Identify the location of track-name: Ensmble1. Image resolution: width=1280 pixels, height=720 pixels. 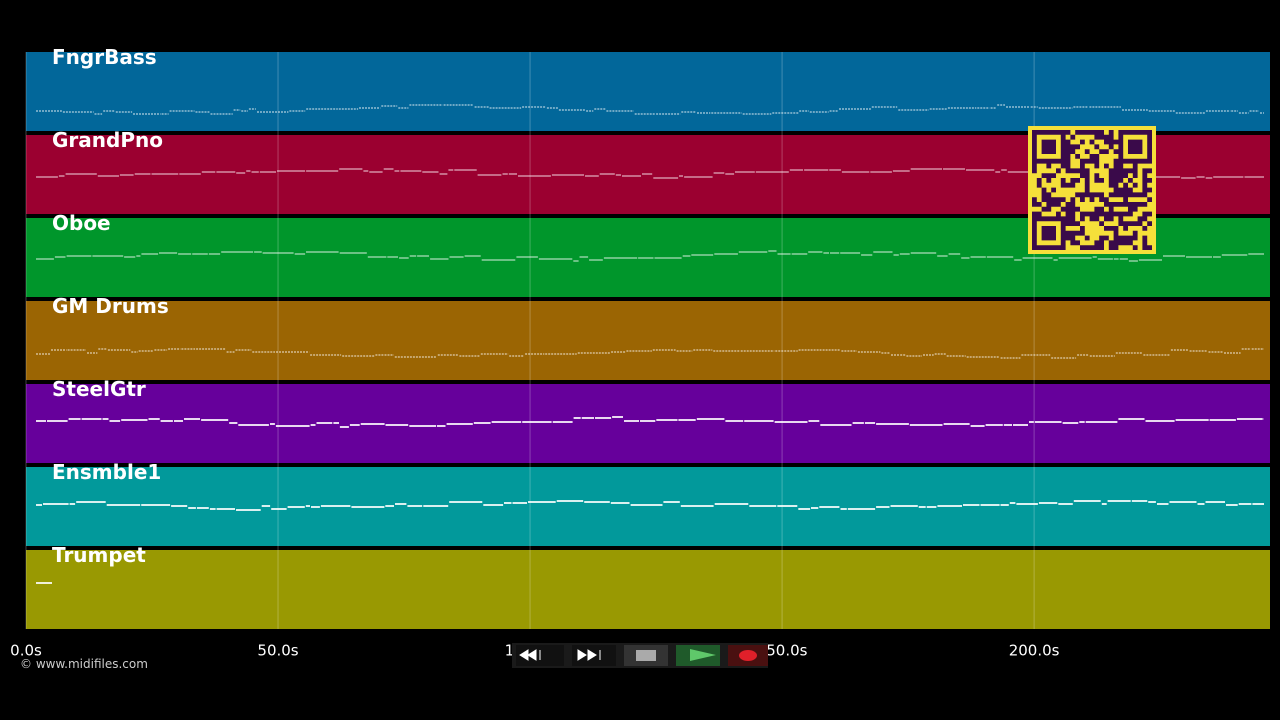
(106, 472).